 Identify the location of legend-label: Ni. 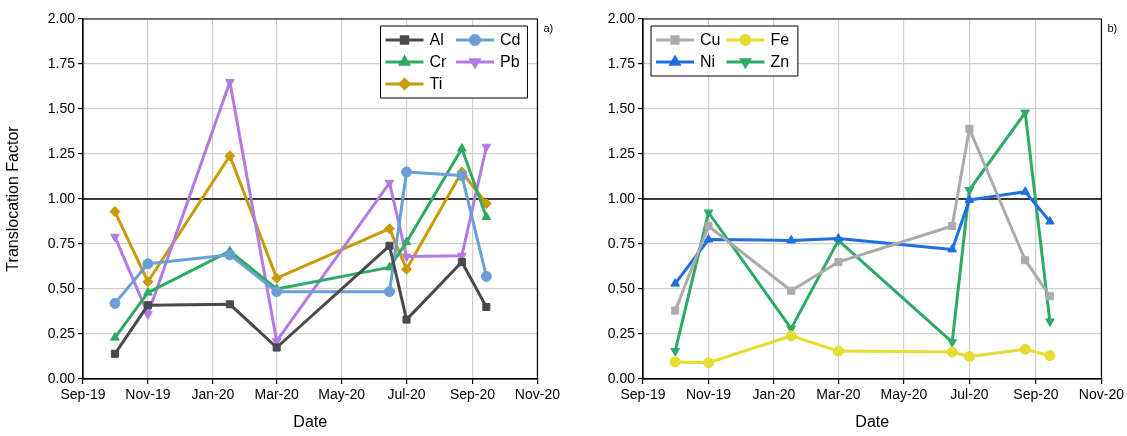
(708, 62).